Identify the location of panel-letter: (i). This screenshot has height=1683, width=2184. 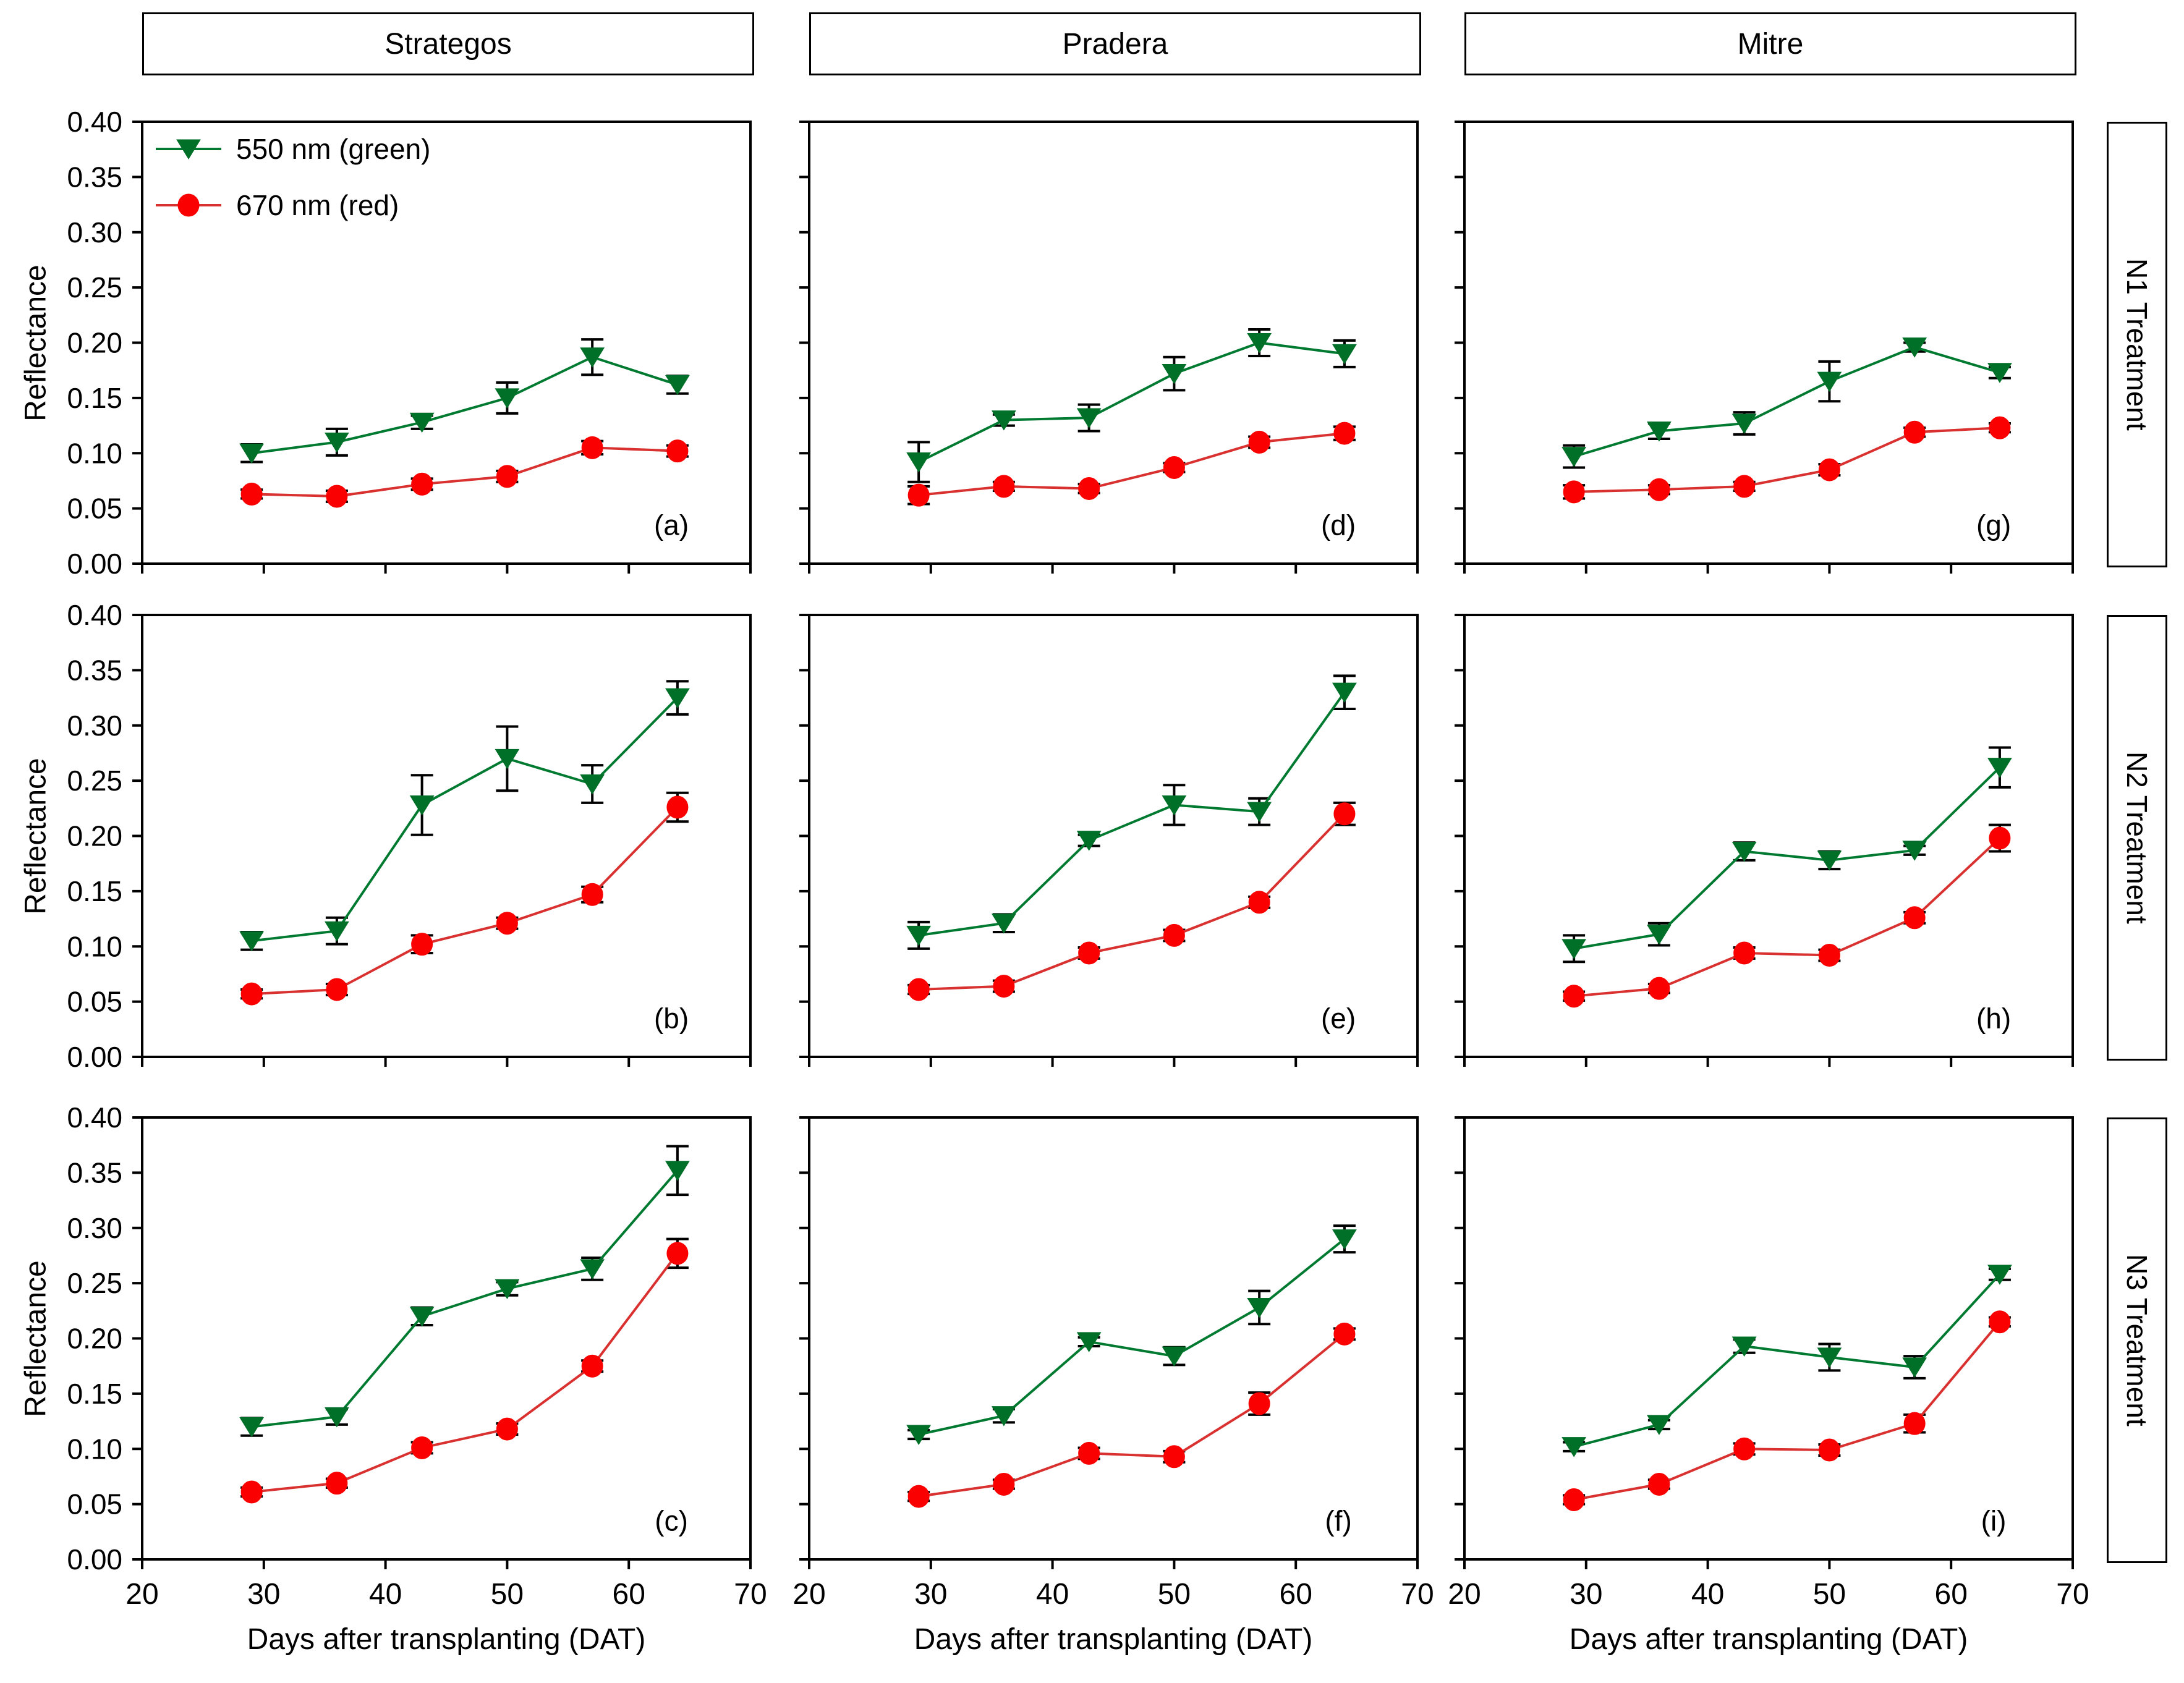
(1994, 1521).